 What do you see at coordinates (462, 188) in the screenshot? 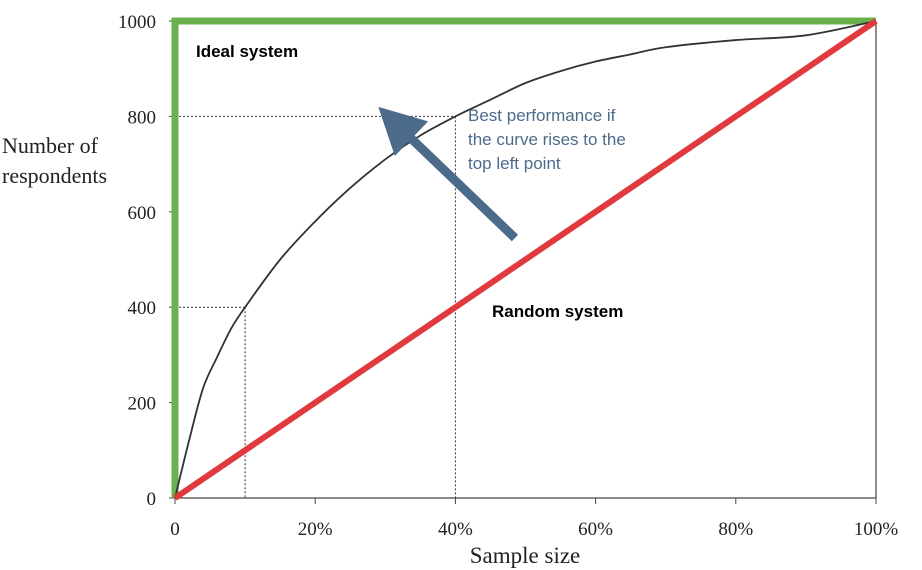
I see `performance-arrow-shaft` at bounding box center [462, 188].